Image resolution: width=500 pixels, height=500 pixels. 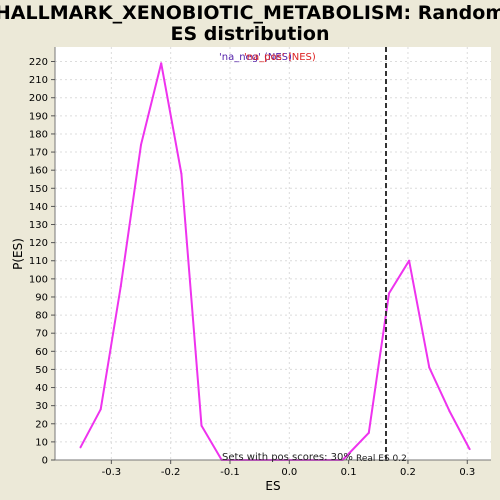 What do you see at coordinates (38, 134) in the screenshot?
I see `y-tick-label: 180` at bounding box center [38, 134].